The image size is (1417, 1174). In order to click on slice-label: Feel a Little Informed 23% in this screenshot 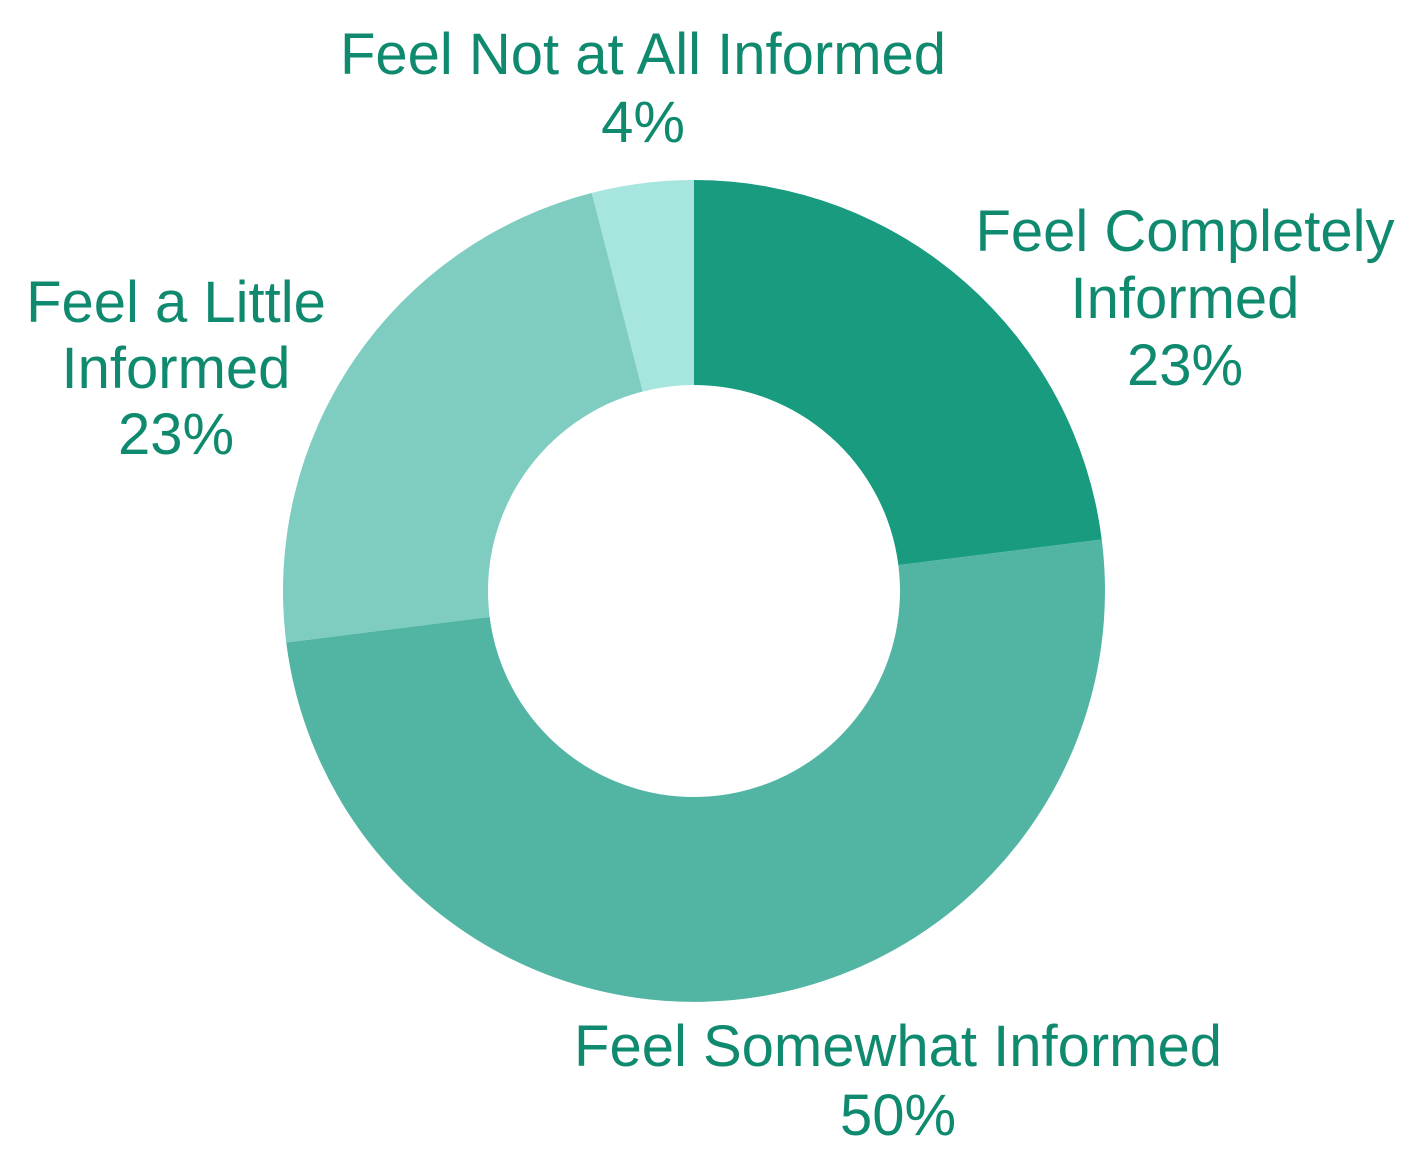, I will do `click(176, 368)`.